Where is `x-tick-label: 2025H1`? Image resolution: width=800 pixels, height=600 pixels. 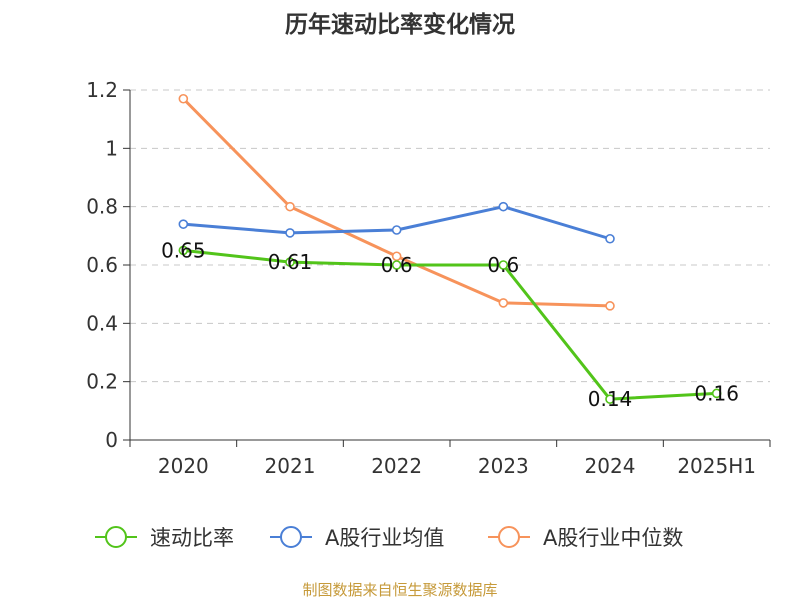
x-tick-label: 2025H1 is located at coordinates (716, 466).